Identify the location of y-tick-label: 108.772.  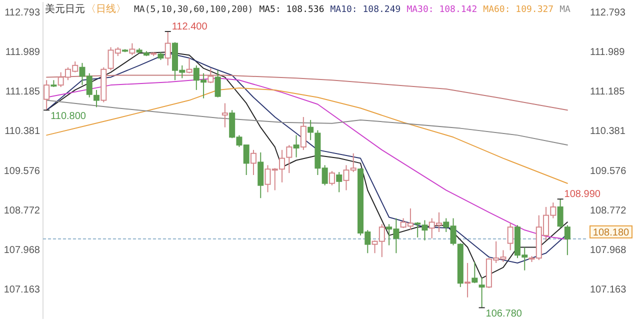
(22, 210).